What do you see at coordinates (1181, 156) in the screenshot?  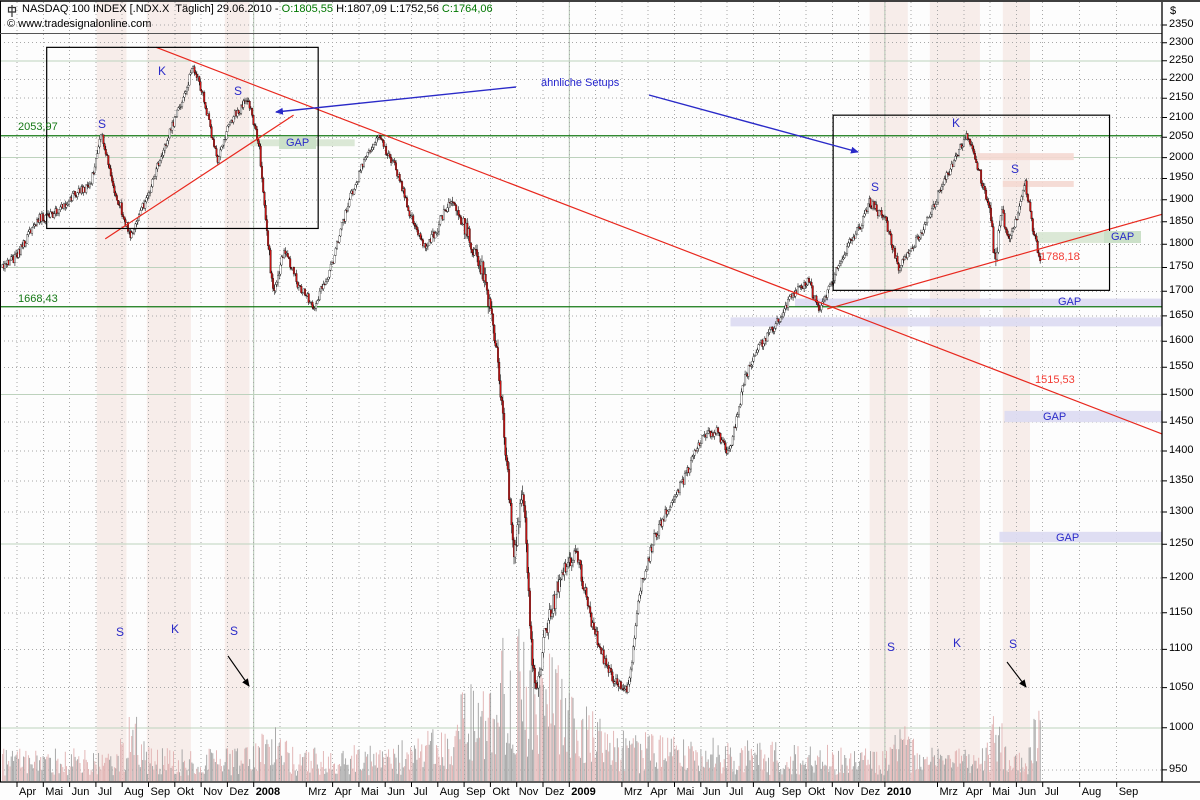 I see `y-axis-tick-label: 2000` at bounding box center [1181, 156].